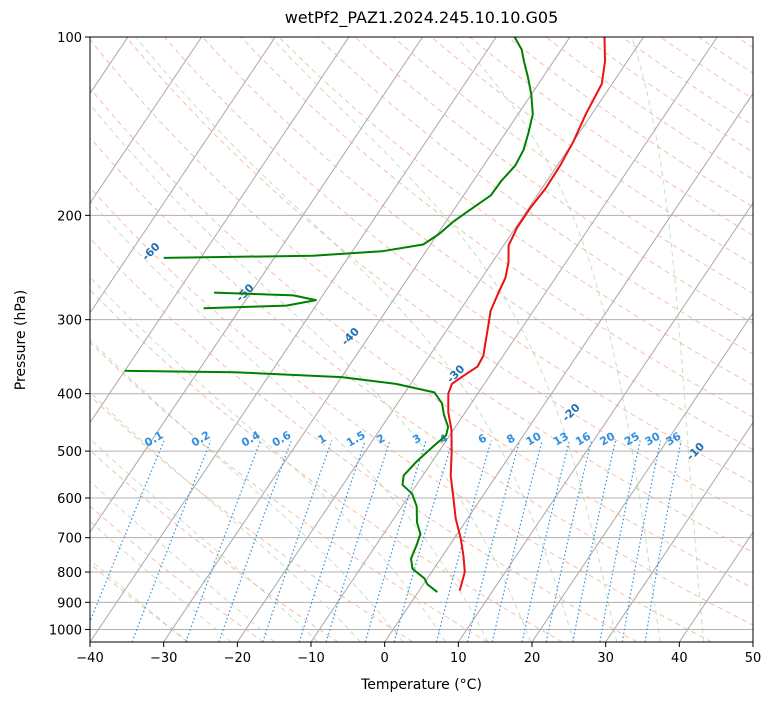 This screenshot has width=775, height=708. What do you see at coordinates (237, 658) in the screenshot?
I see `x-tick-label: −20` at bounding box center [237, 658].